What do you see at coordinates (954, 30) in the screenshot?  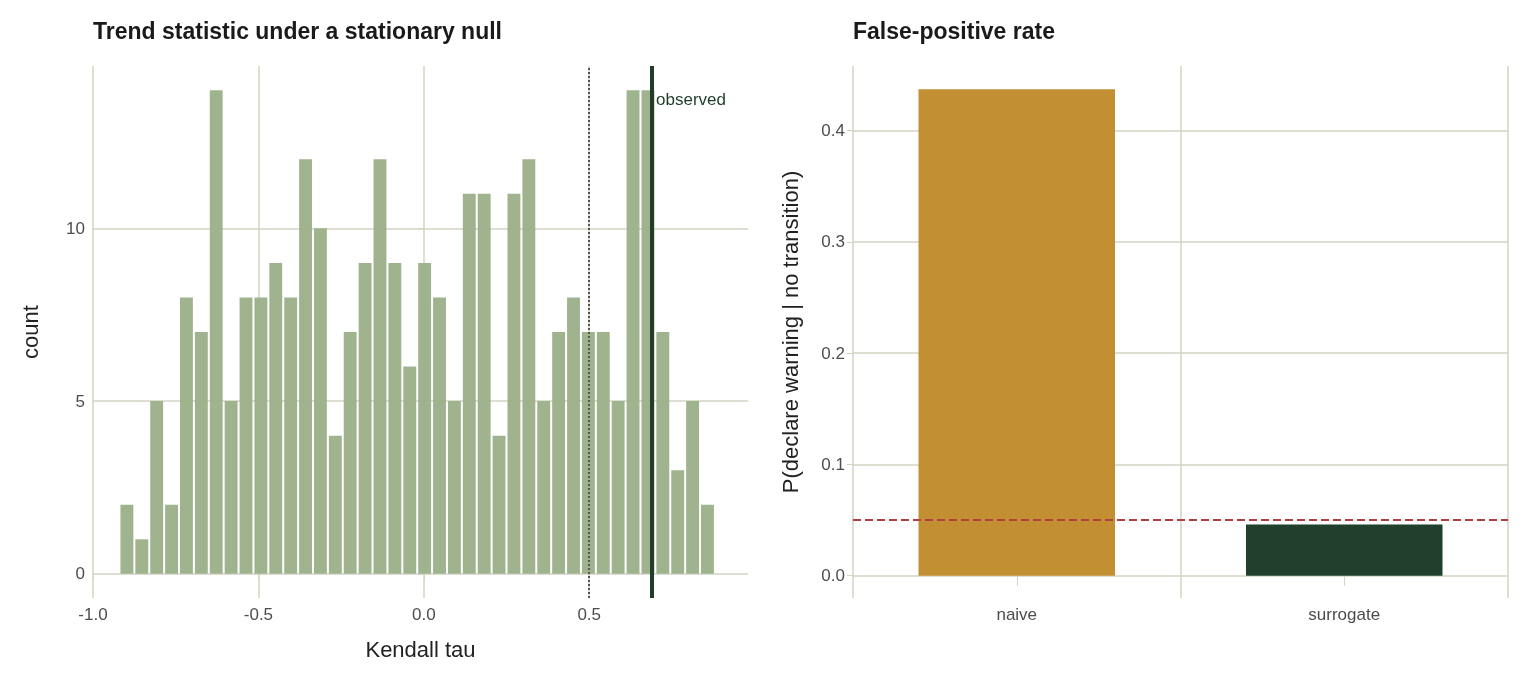 I see `chart-title: False-positive rate` at bounding box center [954, 30].